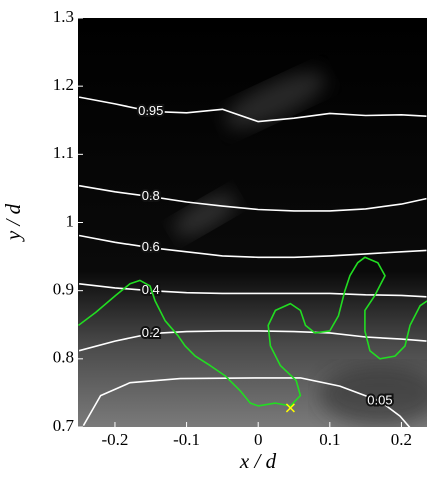  Describe the element at coordinates (63, 84) in the screenshot. I see `y-tick-label: 1.2` at that location.